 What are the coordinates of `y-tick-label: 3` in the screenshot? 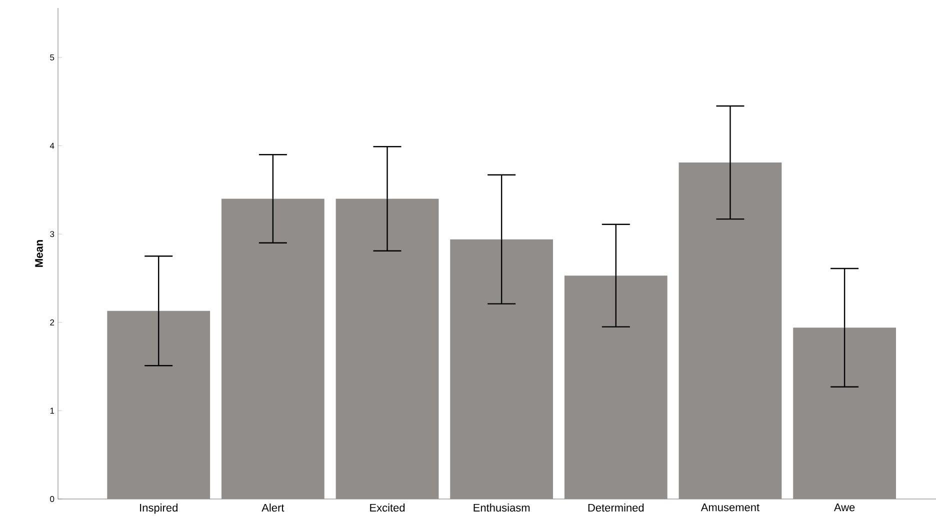 It's located at (52, 234).